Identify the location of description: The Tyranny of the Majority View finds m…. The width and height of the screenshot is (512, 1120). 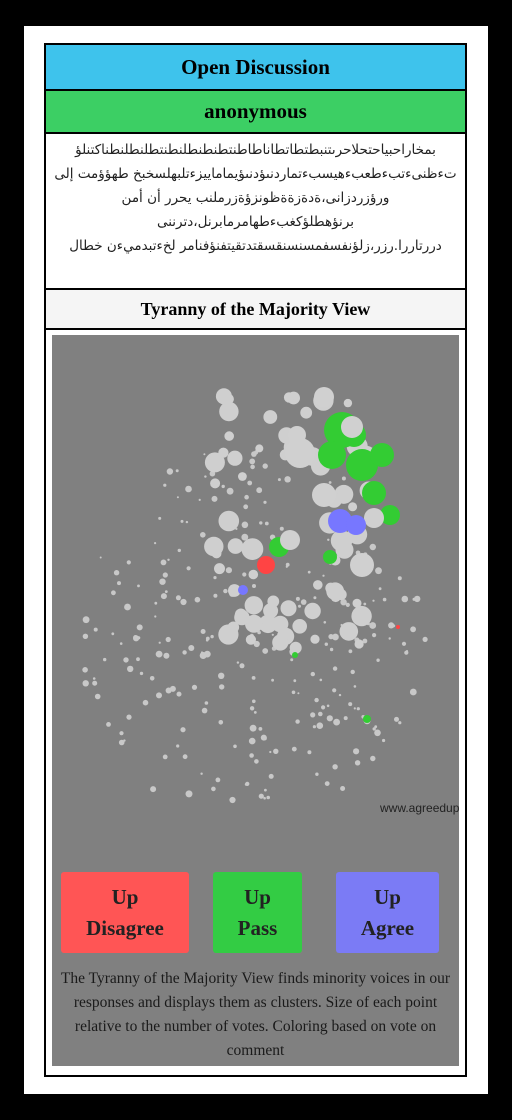
(255, 1014).